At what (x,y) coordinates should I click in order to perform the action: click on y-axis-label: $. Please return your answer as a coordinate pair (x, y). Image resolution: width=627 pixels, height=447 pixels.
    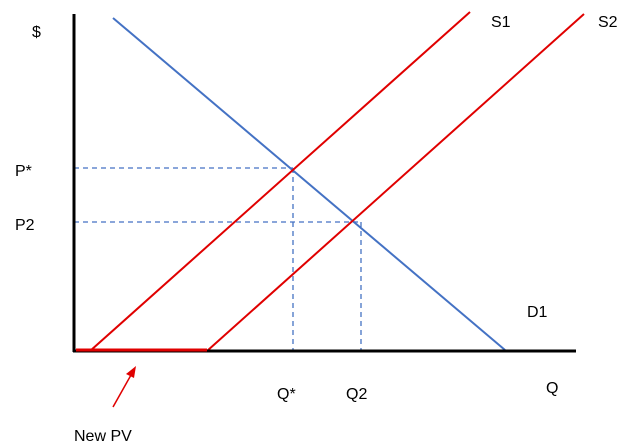
    Looking at the image, I should click on (36, 32).